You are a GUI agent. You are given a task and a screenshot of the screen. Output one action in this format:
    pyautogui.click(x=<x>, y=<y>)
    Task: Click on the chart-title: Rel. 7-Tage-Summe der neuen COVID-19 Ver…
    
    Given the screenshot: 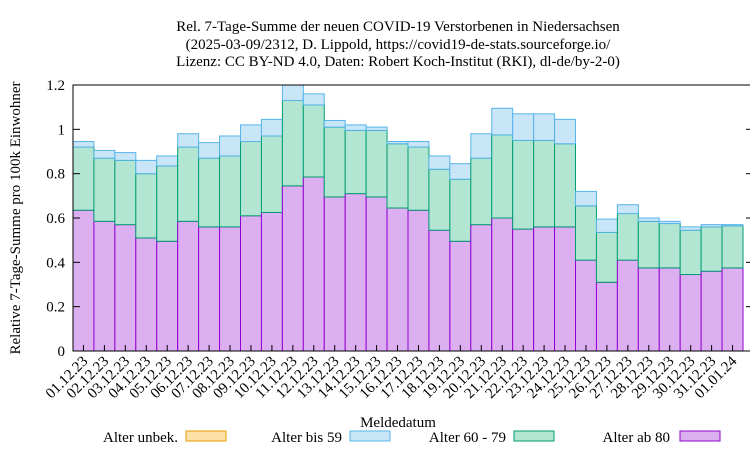 What is the action you would take?
    pyautogui.click(x=398, y=44)
    